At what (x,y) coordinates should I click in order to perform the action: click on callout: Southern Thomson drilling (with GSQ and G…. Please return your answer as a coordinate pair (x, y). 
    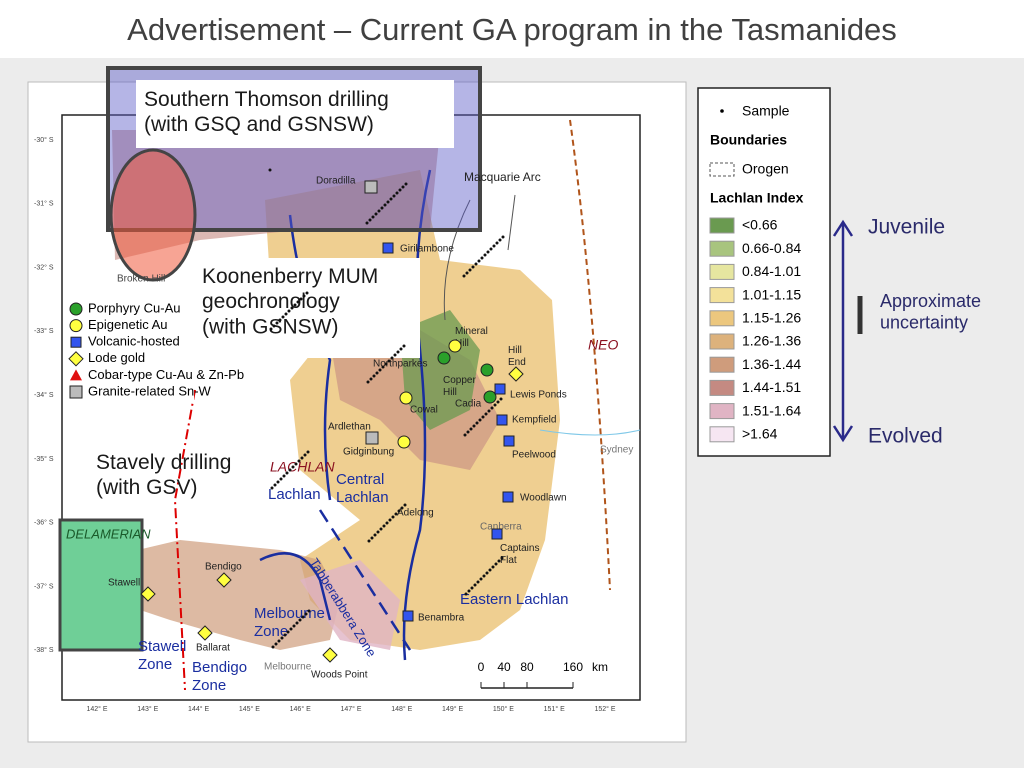
    Looking at the image, I should click on (266, 112).